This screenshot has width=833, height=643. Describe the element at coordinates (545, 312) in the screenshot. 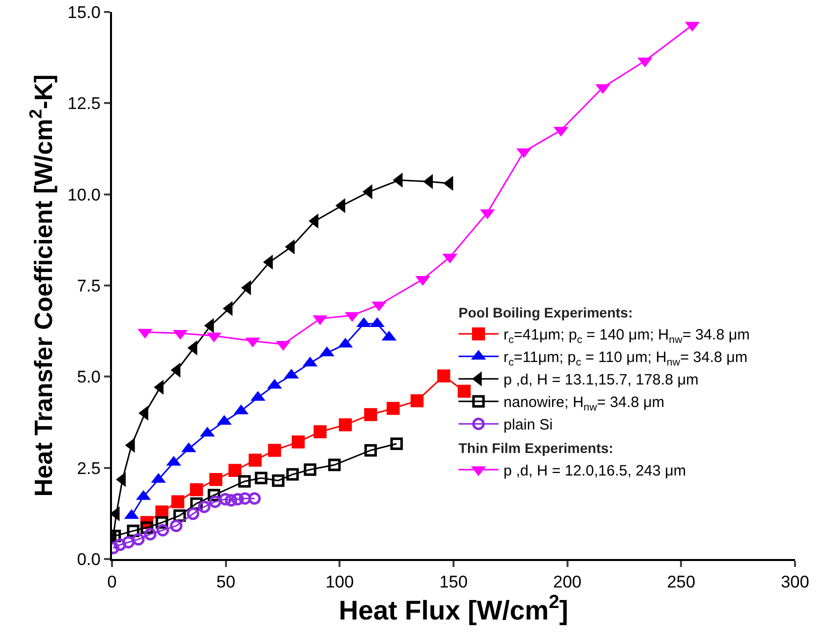

I see `annotation: Pool Boiling Experiments:` at that location.